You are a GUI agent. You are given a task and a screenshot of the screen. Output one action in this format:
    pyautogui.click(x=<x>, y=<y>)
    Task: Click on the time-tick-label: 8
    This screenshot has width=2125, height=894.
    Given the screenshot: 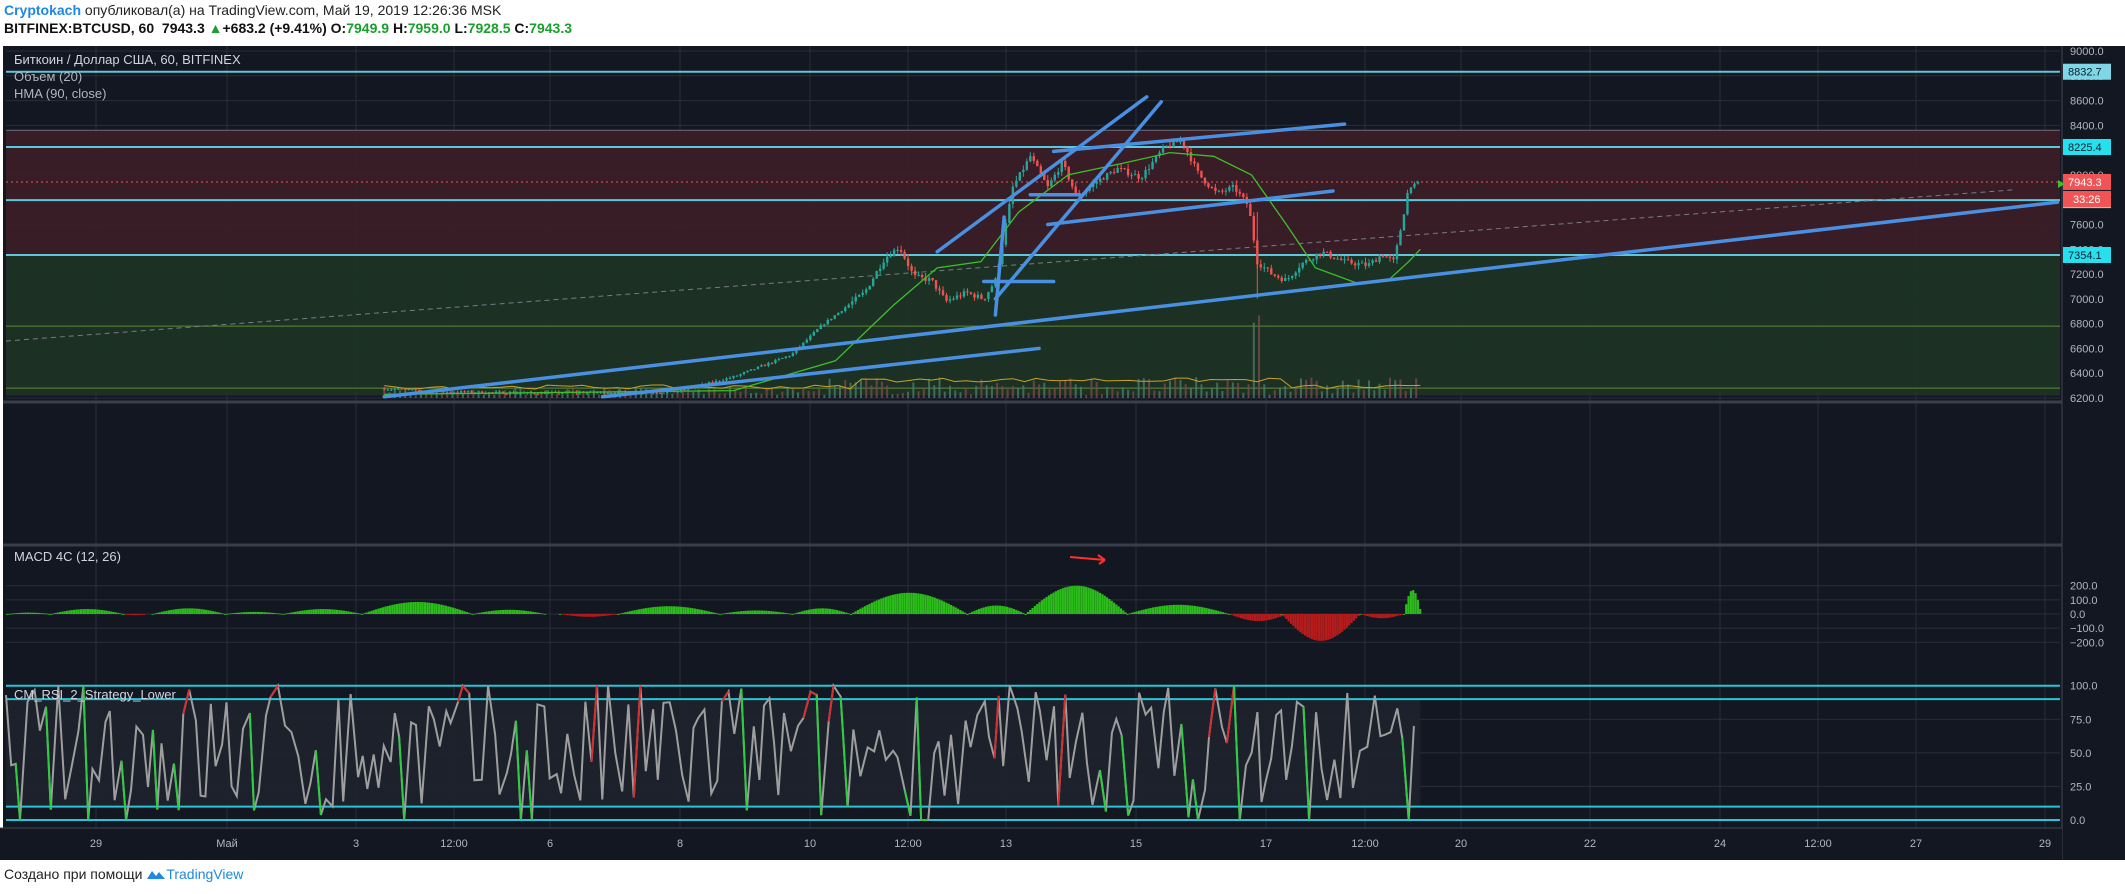 What is the action you would take?
    pyautogui.click(x=680, y=844)
    